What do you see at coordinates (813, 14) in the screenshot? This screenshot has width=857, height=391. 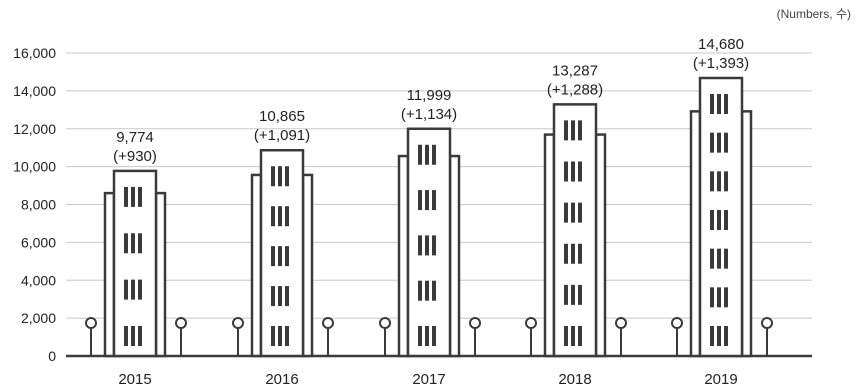 I see `unit-label: (Numbers, 수)` at bounding box center [813, 14].